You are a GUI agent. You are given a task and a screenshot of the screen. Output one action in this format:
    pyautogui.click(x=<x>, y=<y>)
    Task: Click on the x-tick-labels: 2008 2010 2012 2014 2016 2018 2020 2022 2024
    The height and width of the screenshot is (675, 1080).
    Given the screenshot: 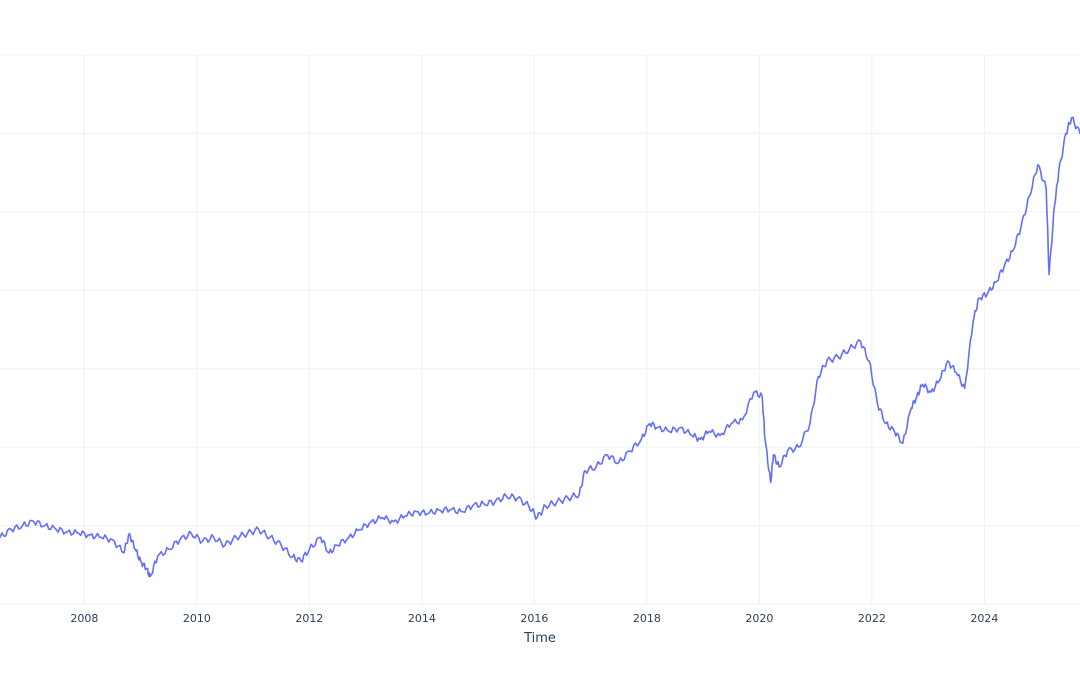 What is the action you would take?
    pyautogui.click(x=534, y=618)
    